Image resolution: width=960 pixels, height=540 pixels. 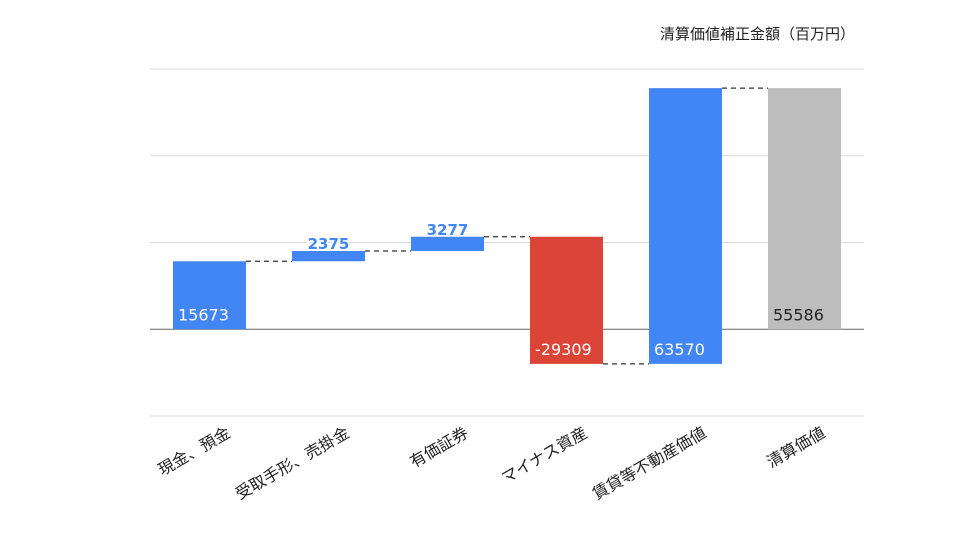 What do you see at coordinates (194, 451) in the screenshot?
I see `x-tick-label-1: 現金、預金` at bounding box center [194, 451].